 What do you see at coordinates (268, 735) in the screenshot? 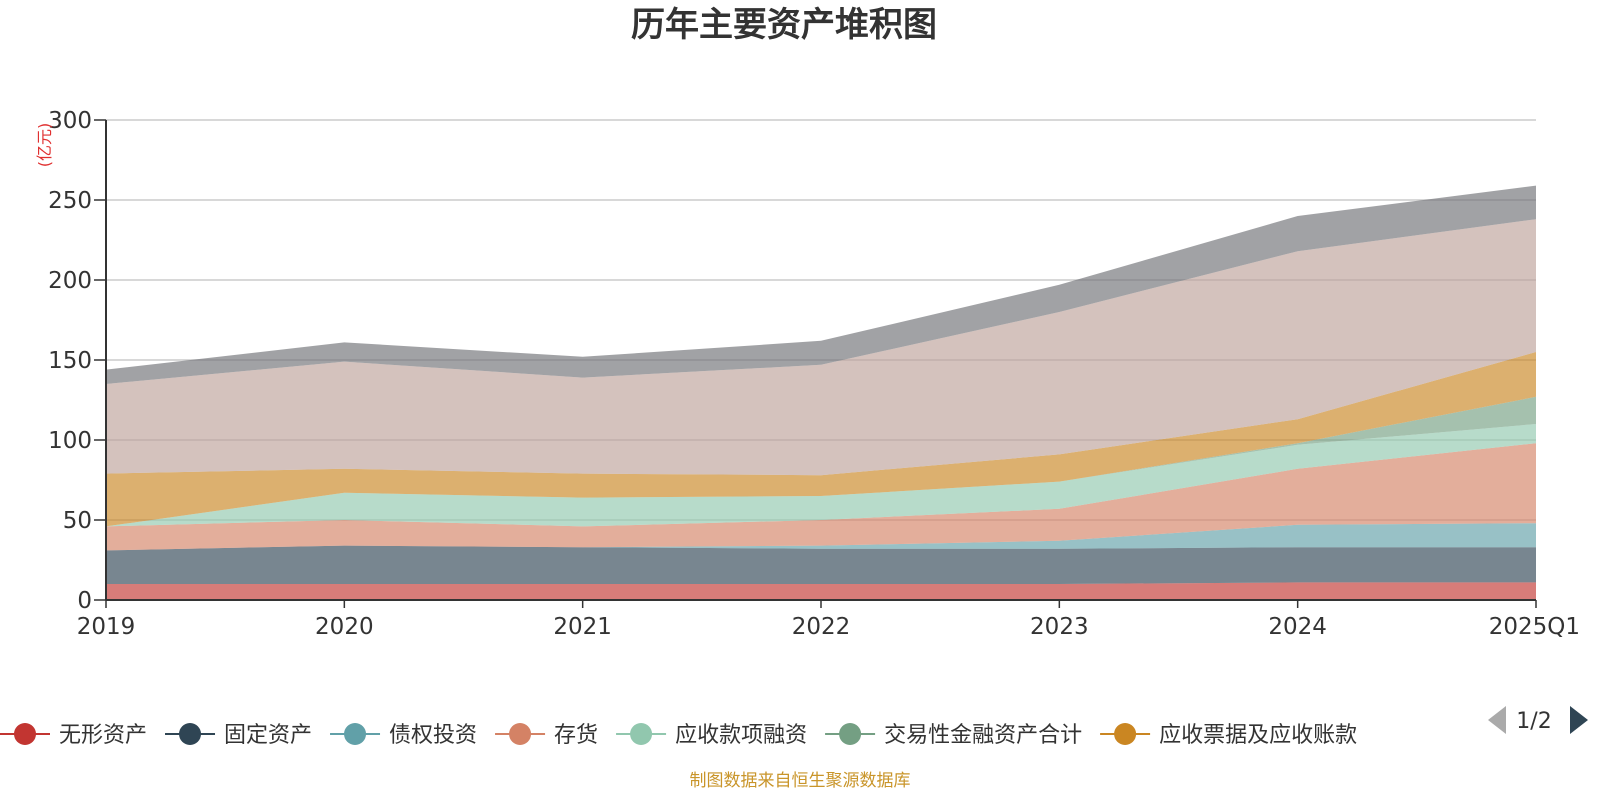
I see `legend-label: 固定资产` at bounding box center [268, 735].